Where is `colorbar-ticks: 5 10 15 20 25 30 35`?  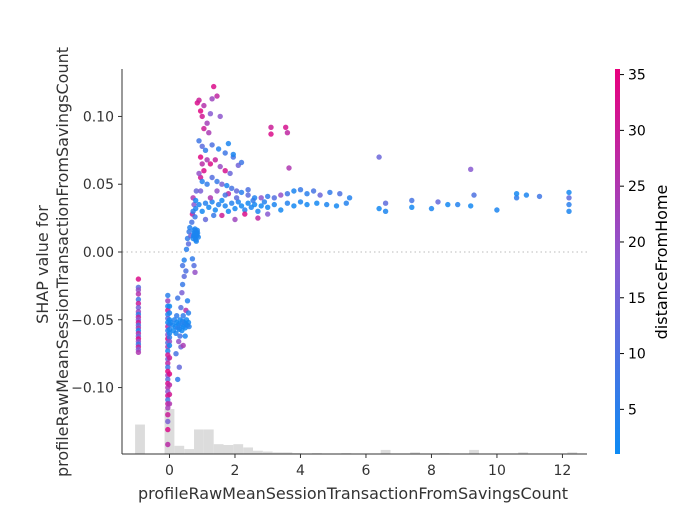 colorbar-ticks: 5 10 15 20 25 30 35 is located at coordinates (633, 243).